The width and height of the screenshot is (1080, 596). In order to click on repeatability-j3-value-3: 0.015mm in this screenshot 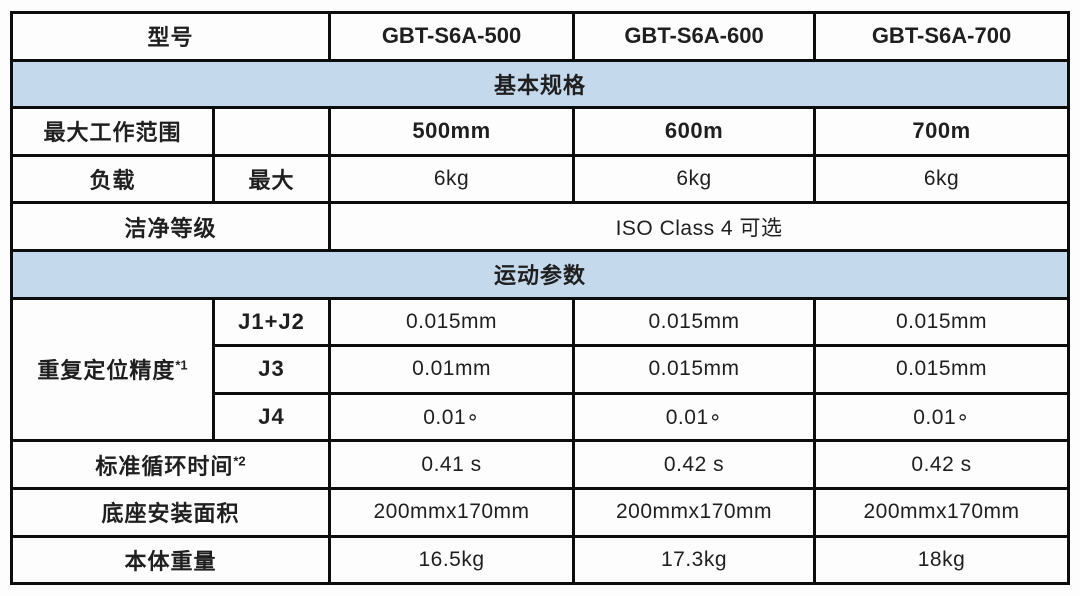, I will do `click(942, 369)`.